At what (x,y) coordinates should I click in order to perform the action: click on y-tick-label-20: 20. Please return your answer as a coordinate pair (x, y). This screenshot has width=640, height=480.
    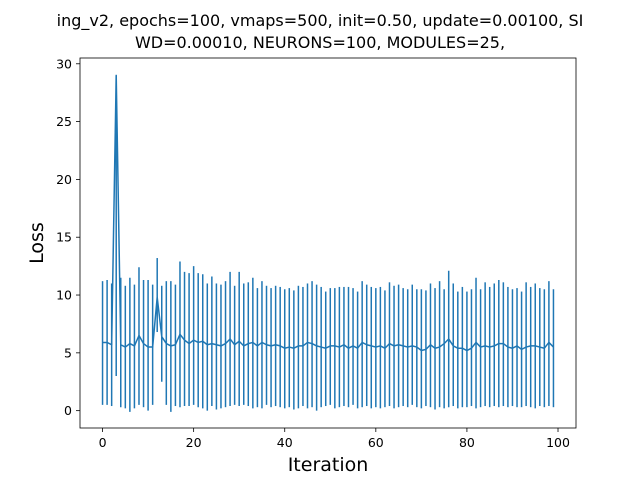
    Looking at the image, I should click on (64, 179).